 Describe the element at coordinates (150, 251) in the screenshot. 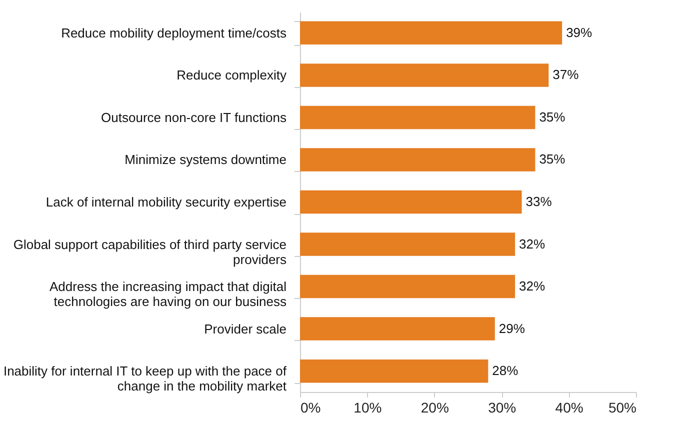

I see `y-tick-label: Global support capabilities of third party service providers` at that location.